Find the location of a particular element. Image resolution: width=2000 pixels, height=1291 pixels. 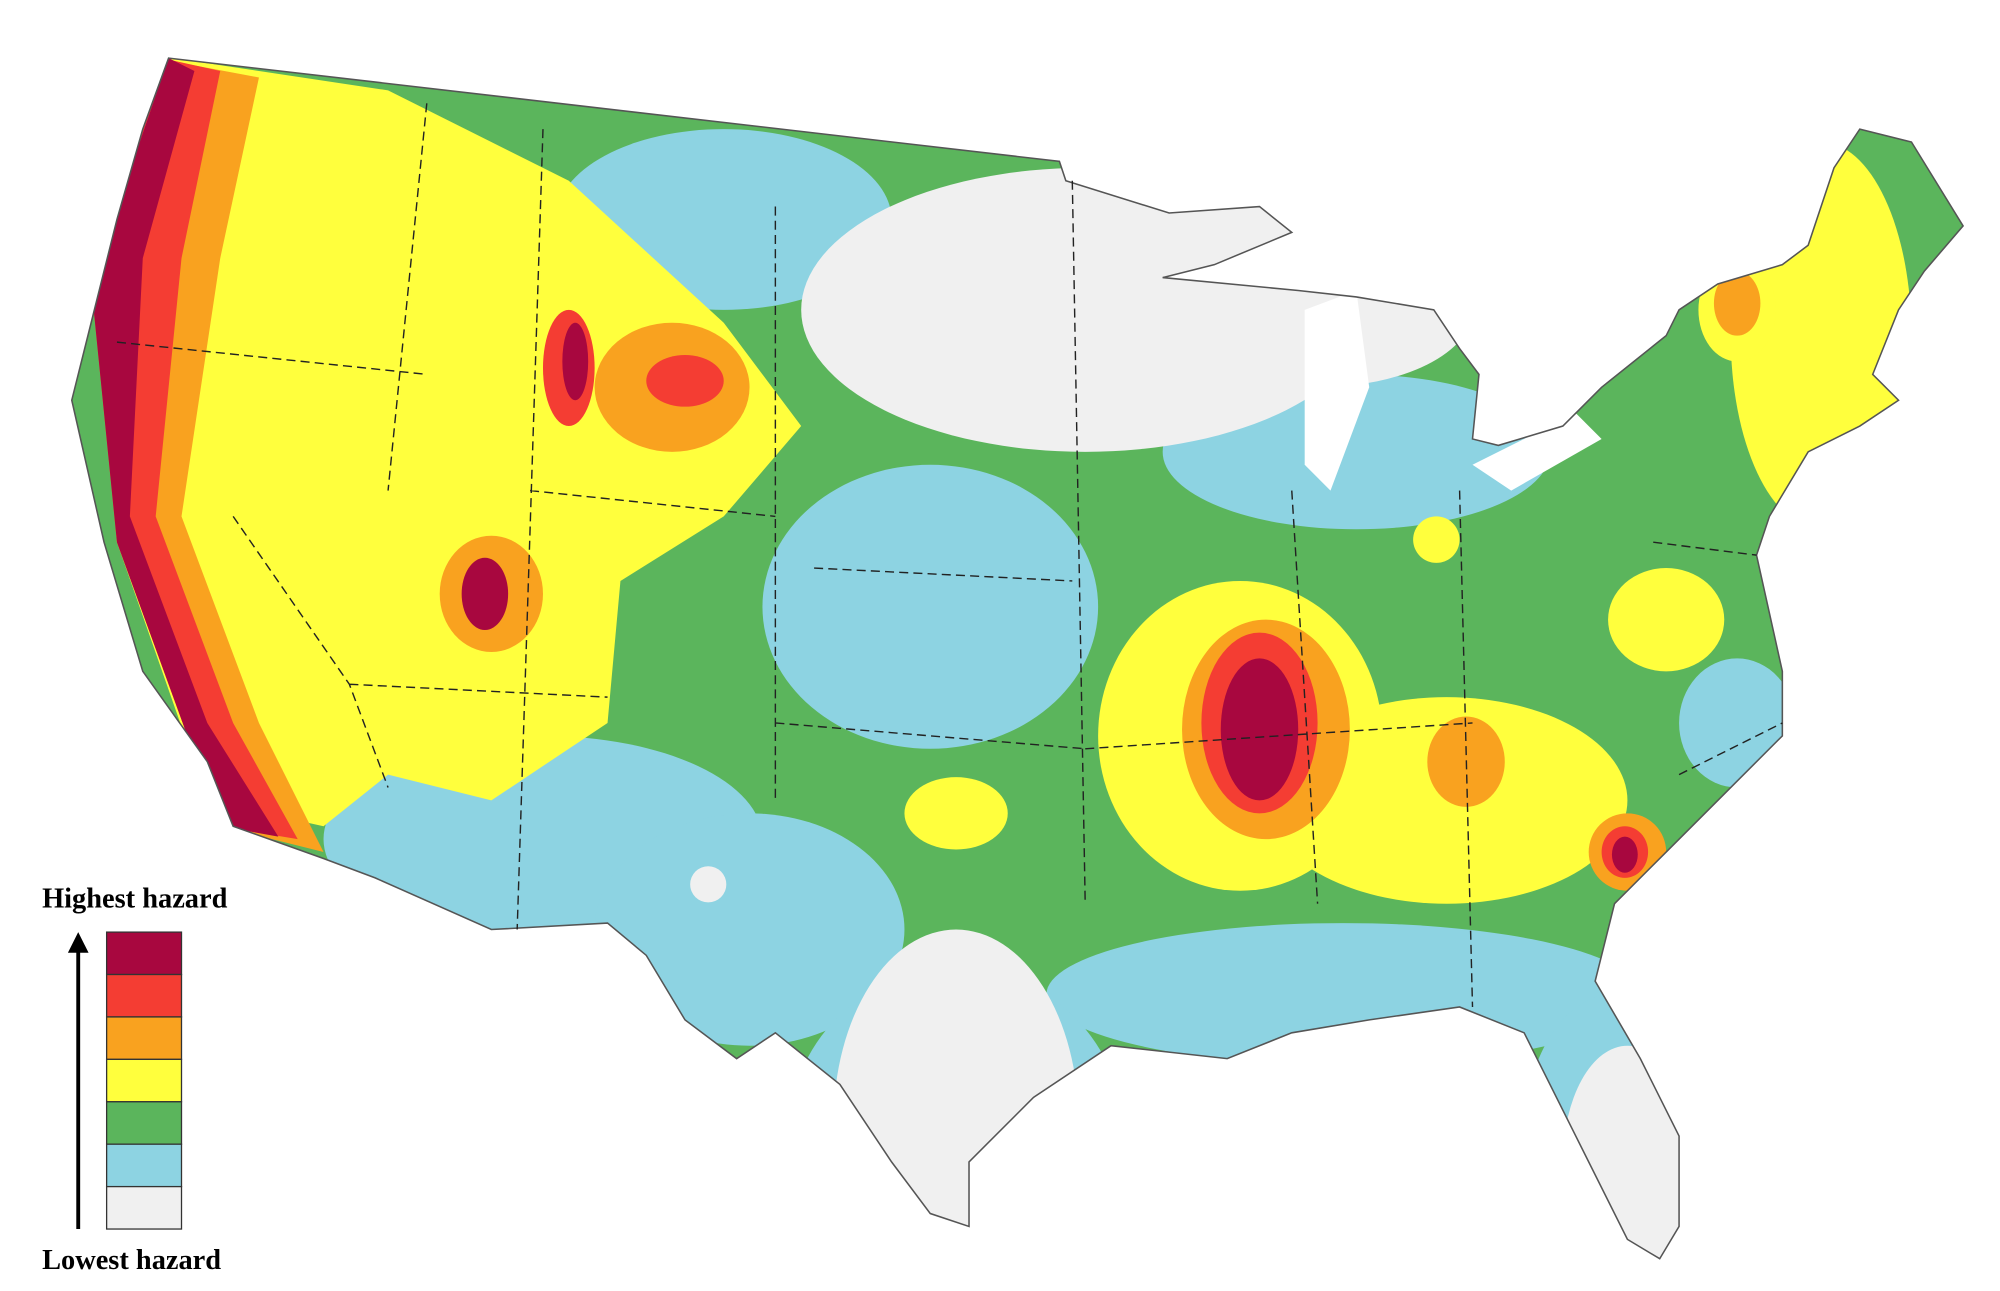

legend-swatches is located at coordinates (144, 1080).